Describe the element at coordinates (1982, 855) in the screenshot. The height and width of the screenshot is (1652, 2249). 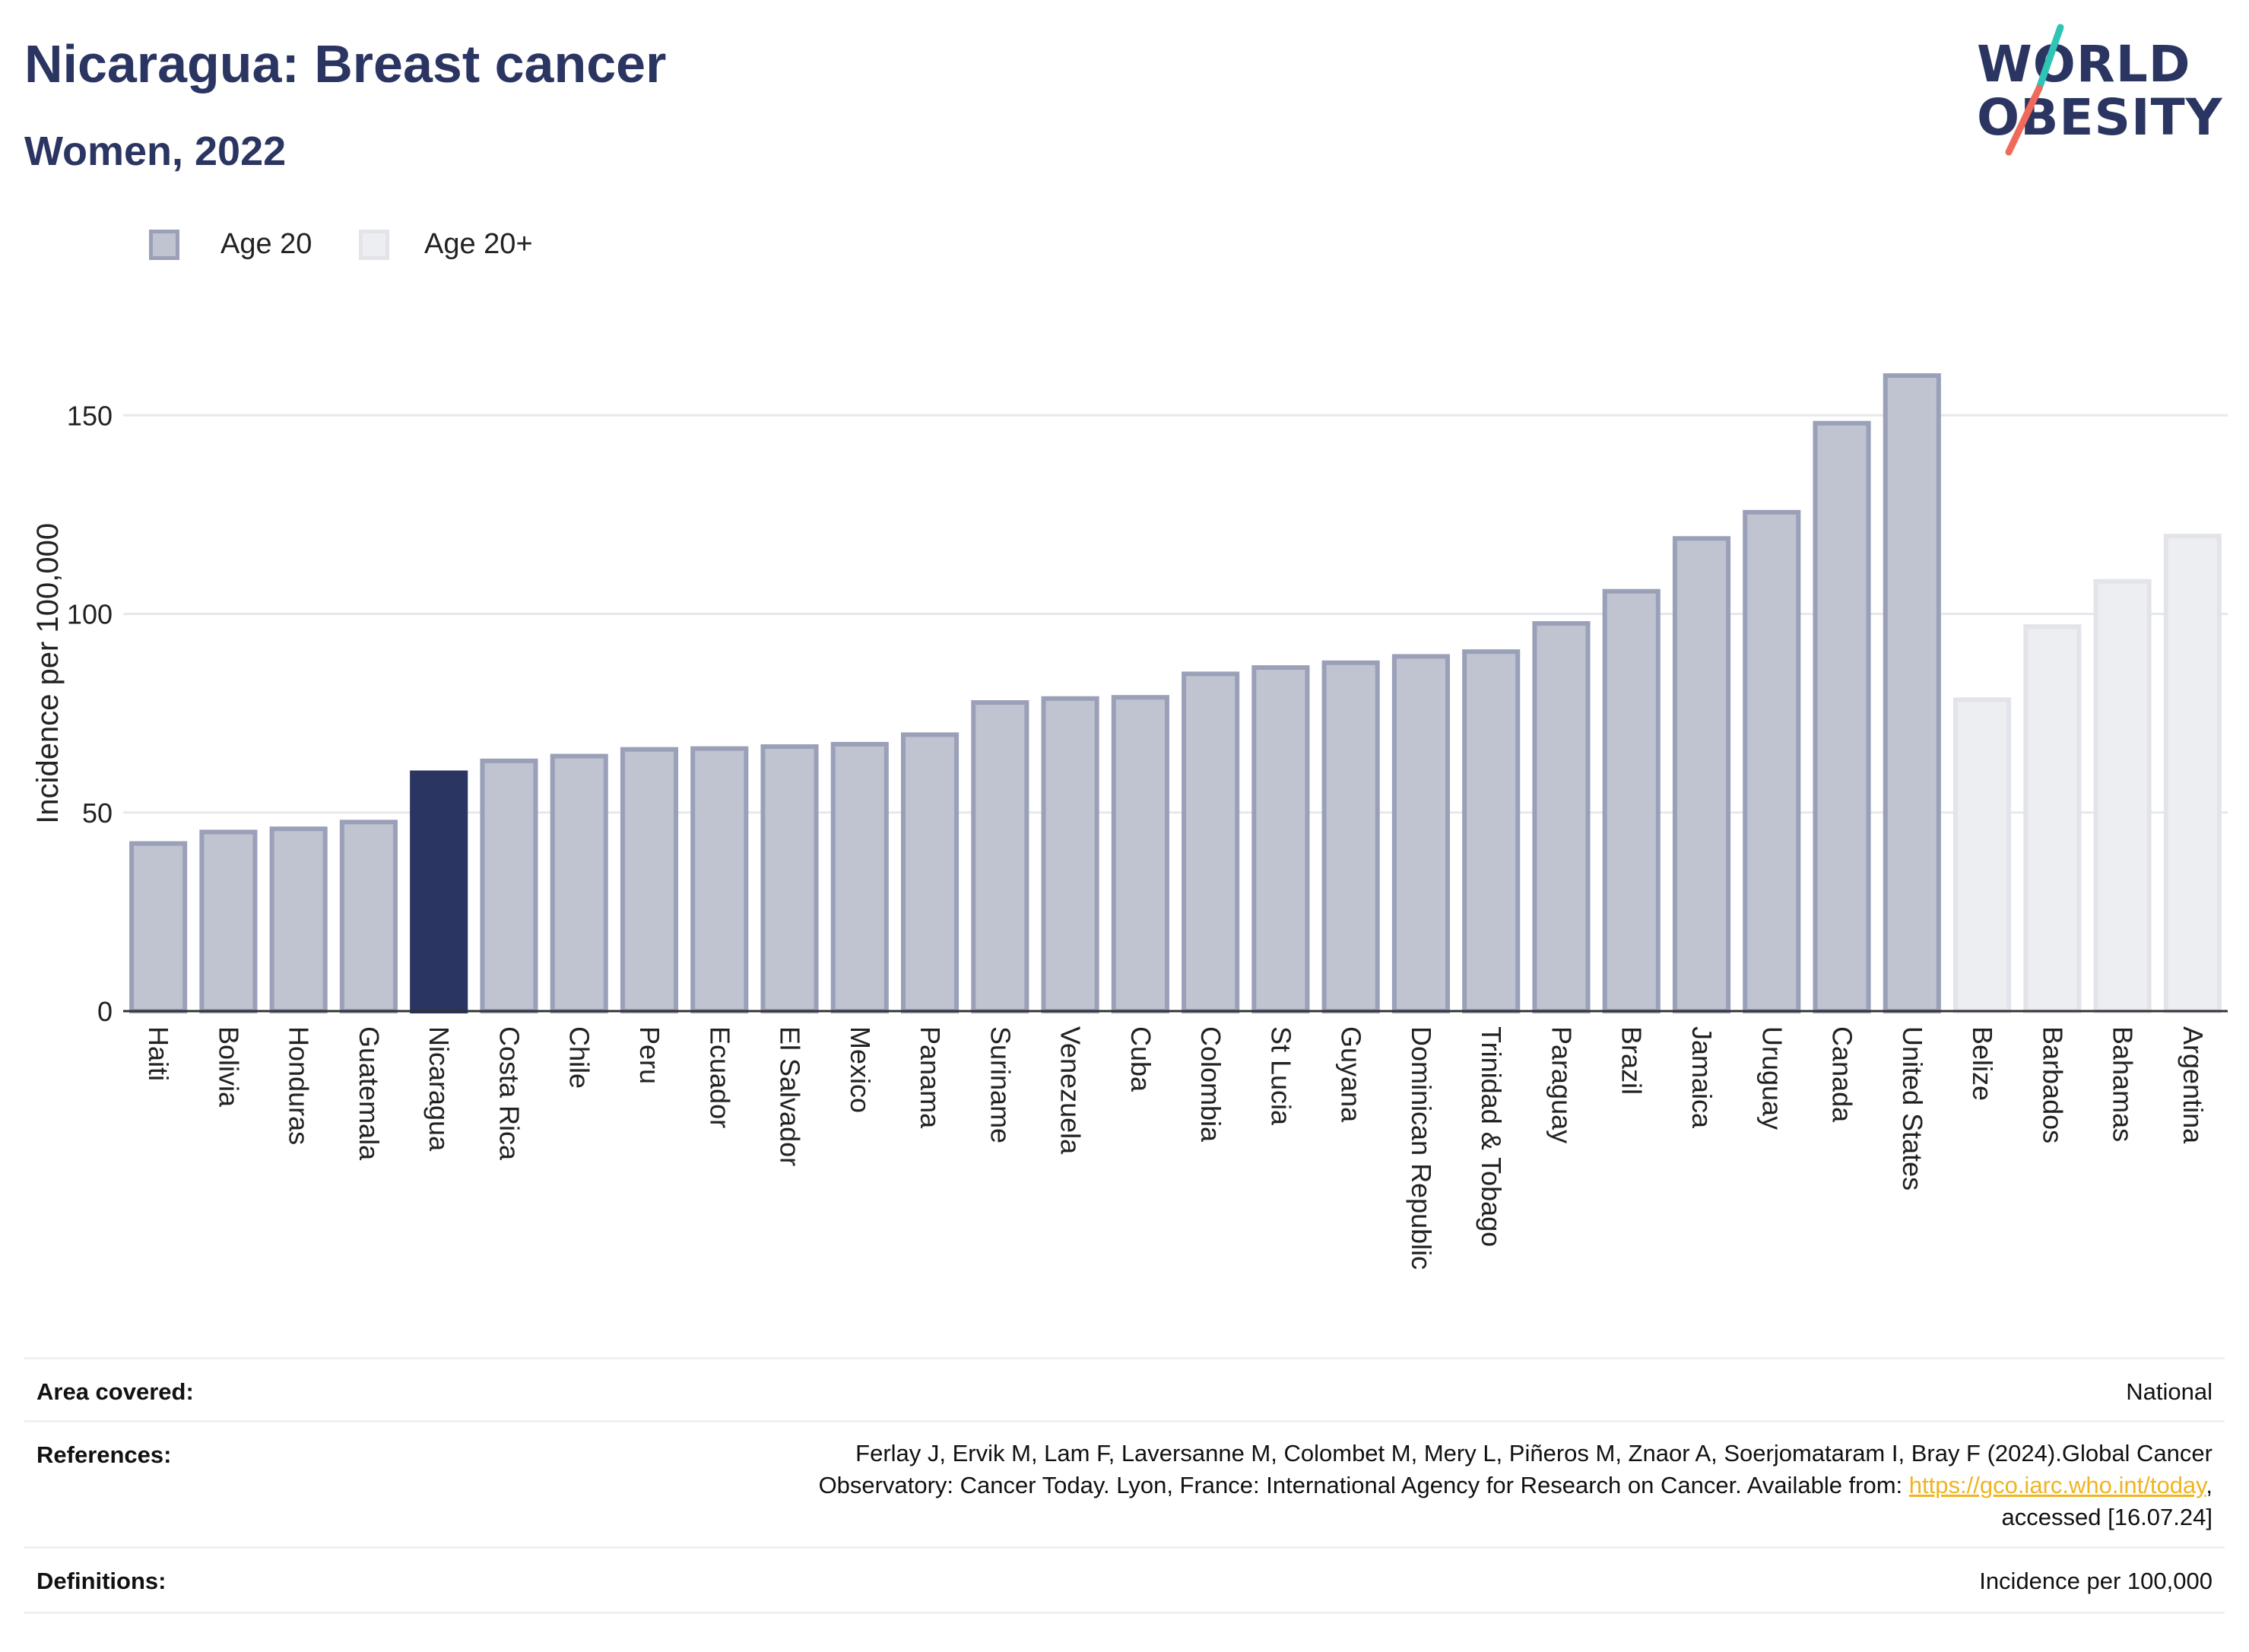
I see `bar-belize` at that location.